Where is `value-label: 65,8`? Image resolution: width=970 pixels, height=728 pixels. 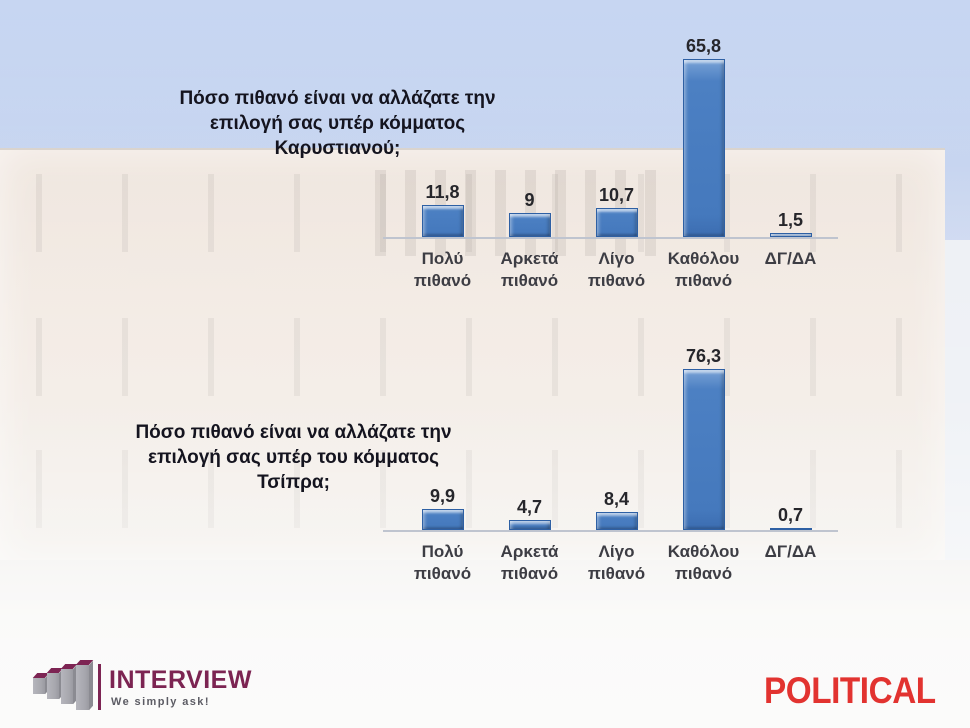 value-label: 65,8 is located at coordinates (703, 46).